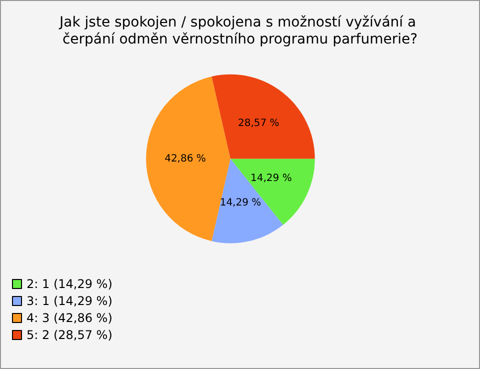 The width and height of the screenshot is (480, 369). Describe the element at coordinates (69, 284) in the screenshot. I see `legend-label: 2: 1 (14,29 %)` at that location.